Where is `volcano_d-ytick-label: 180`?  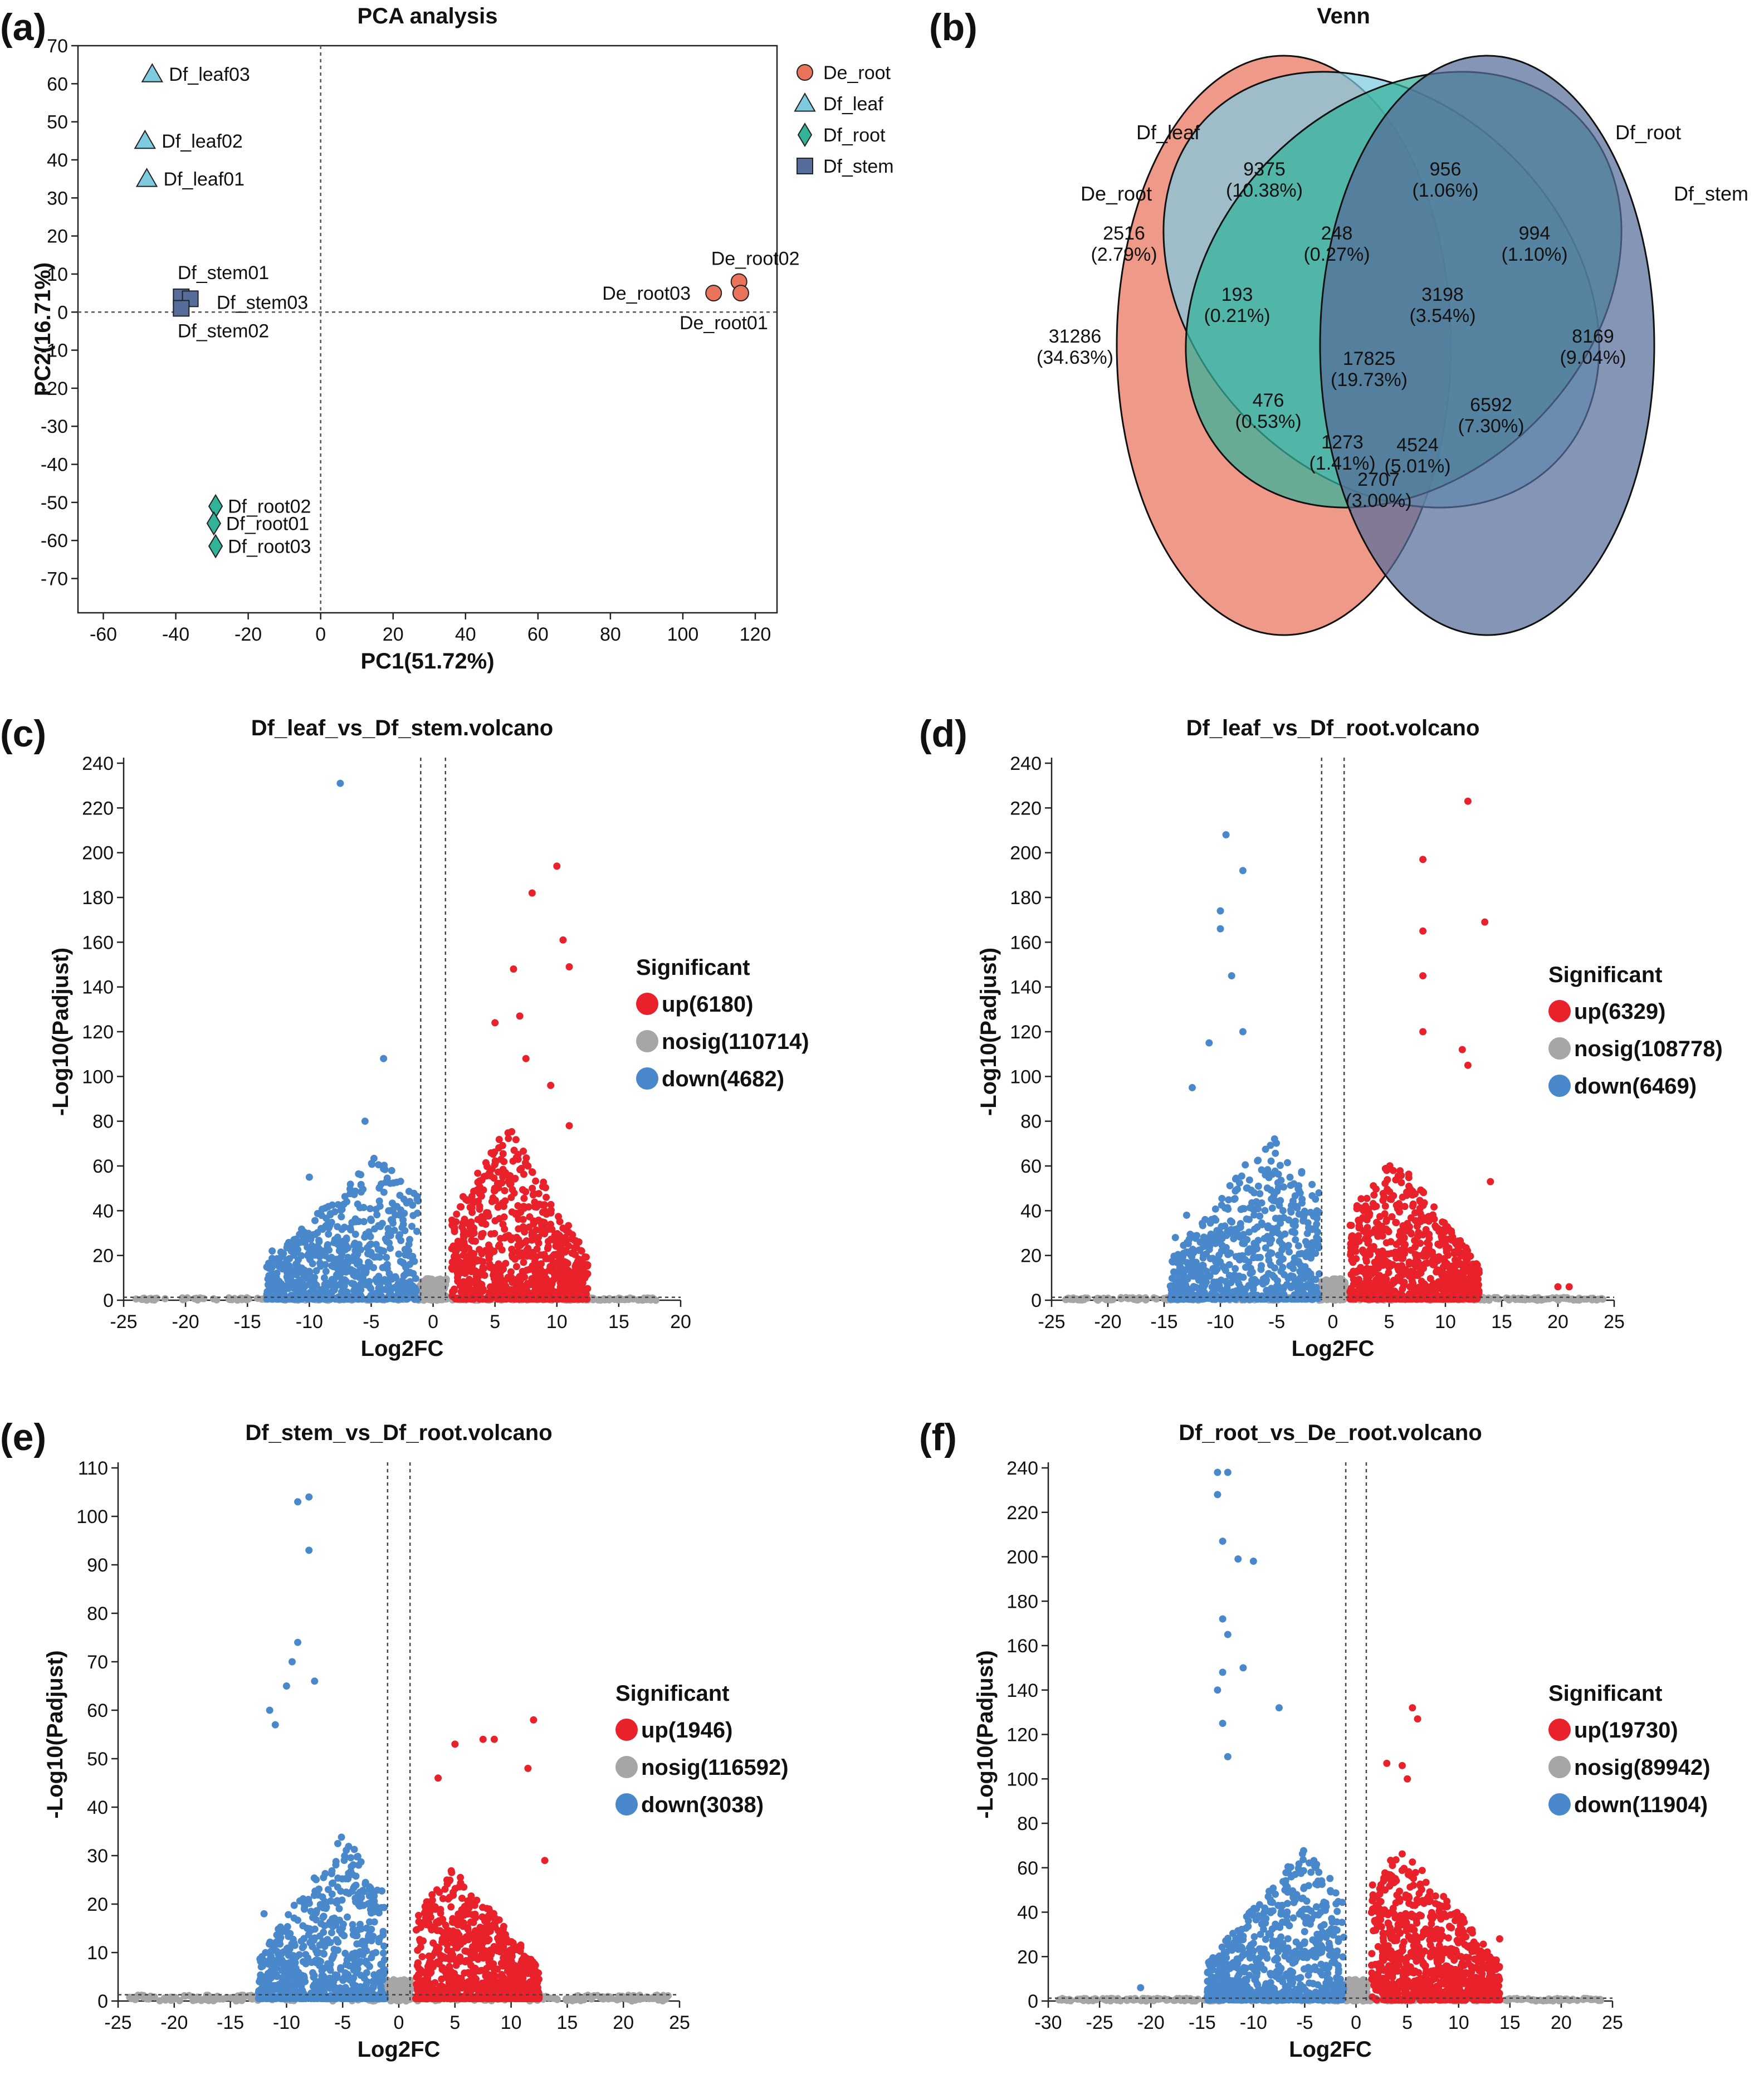
volcano_d-ytick-label: 180 is located at coordinates (1026, 898).